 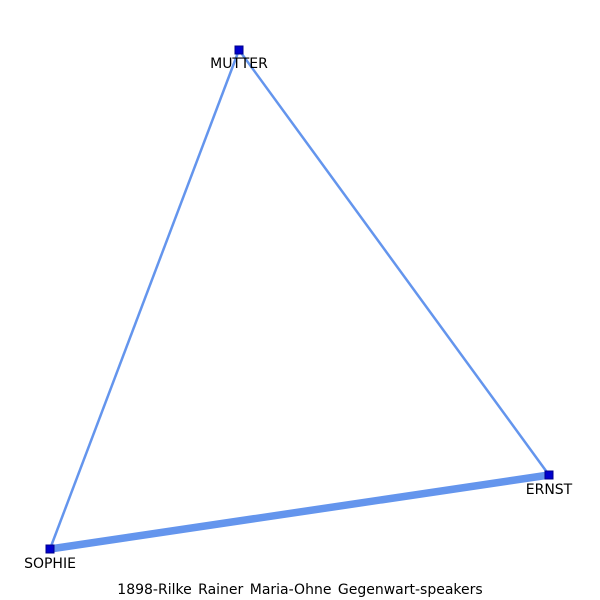 I want to click on node-ernst, so click(x=549, y=475).